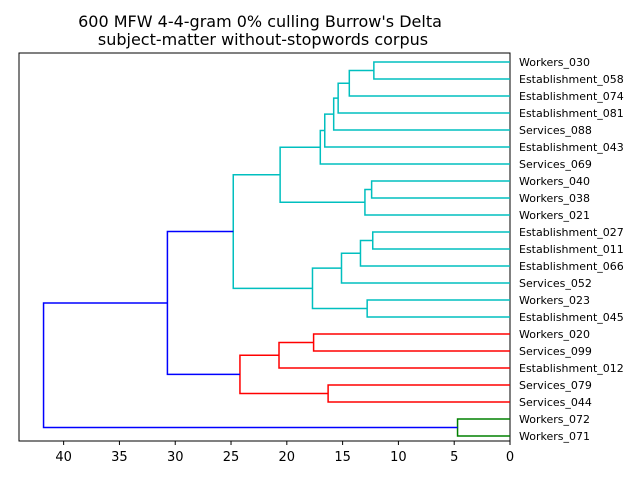 The image size is (640, 480). I want to click on leaf-label: Services_088, so click(555, 130).